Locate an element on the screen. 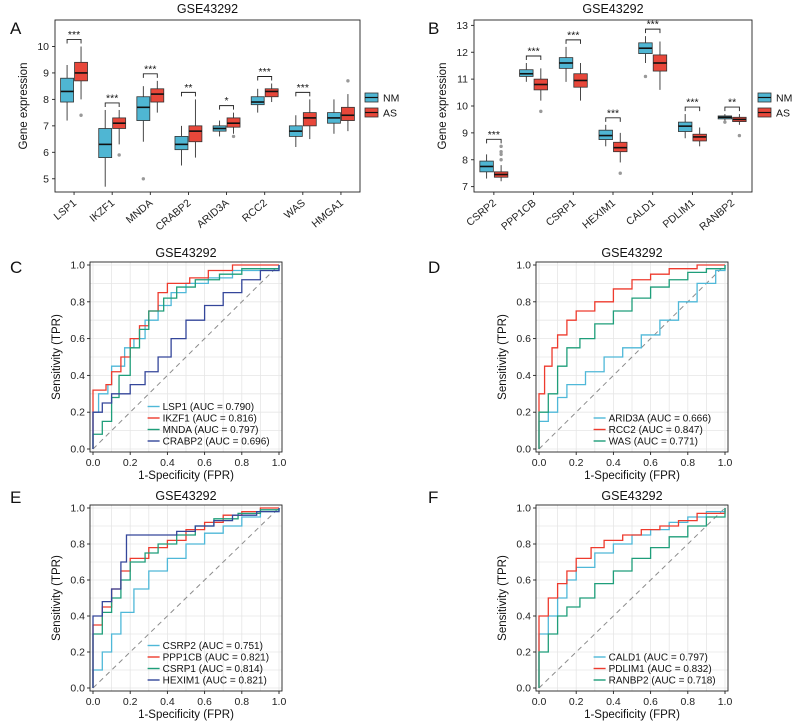 This screenshot has width=796, height=727. roc-curve-arid3a is located at coordinates (632, 357).